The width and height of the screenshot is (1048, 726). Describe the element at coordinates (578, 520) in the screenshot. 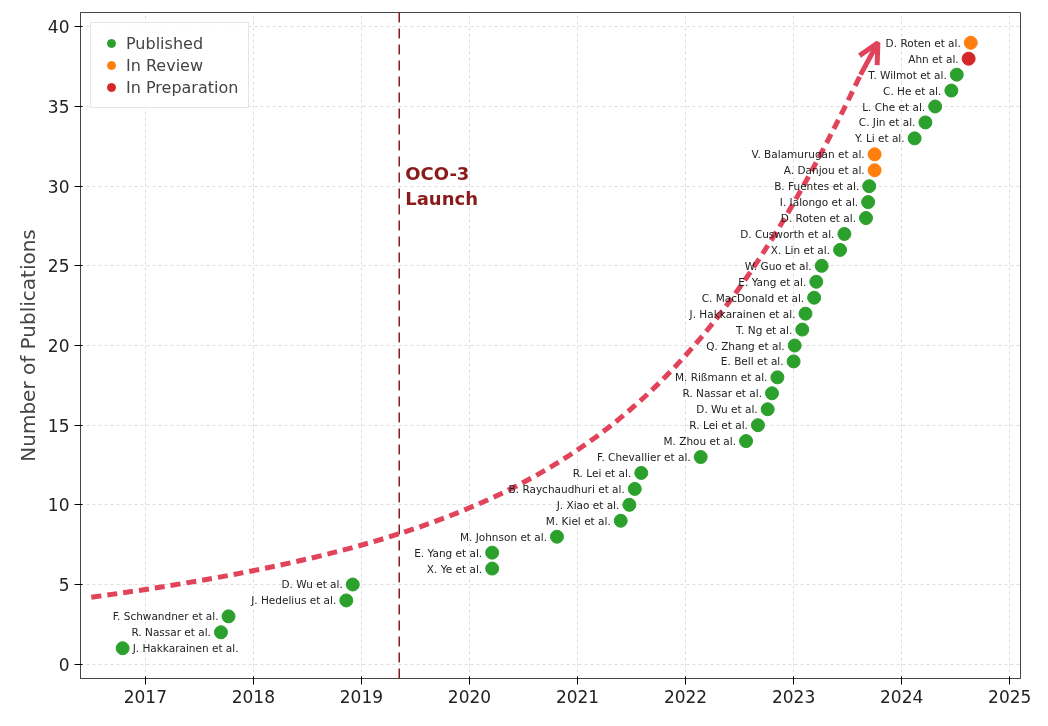

I see `annotation: M. Kiel et al.` at that location.